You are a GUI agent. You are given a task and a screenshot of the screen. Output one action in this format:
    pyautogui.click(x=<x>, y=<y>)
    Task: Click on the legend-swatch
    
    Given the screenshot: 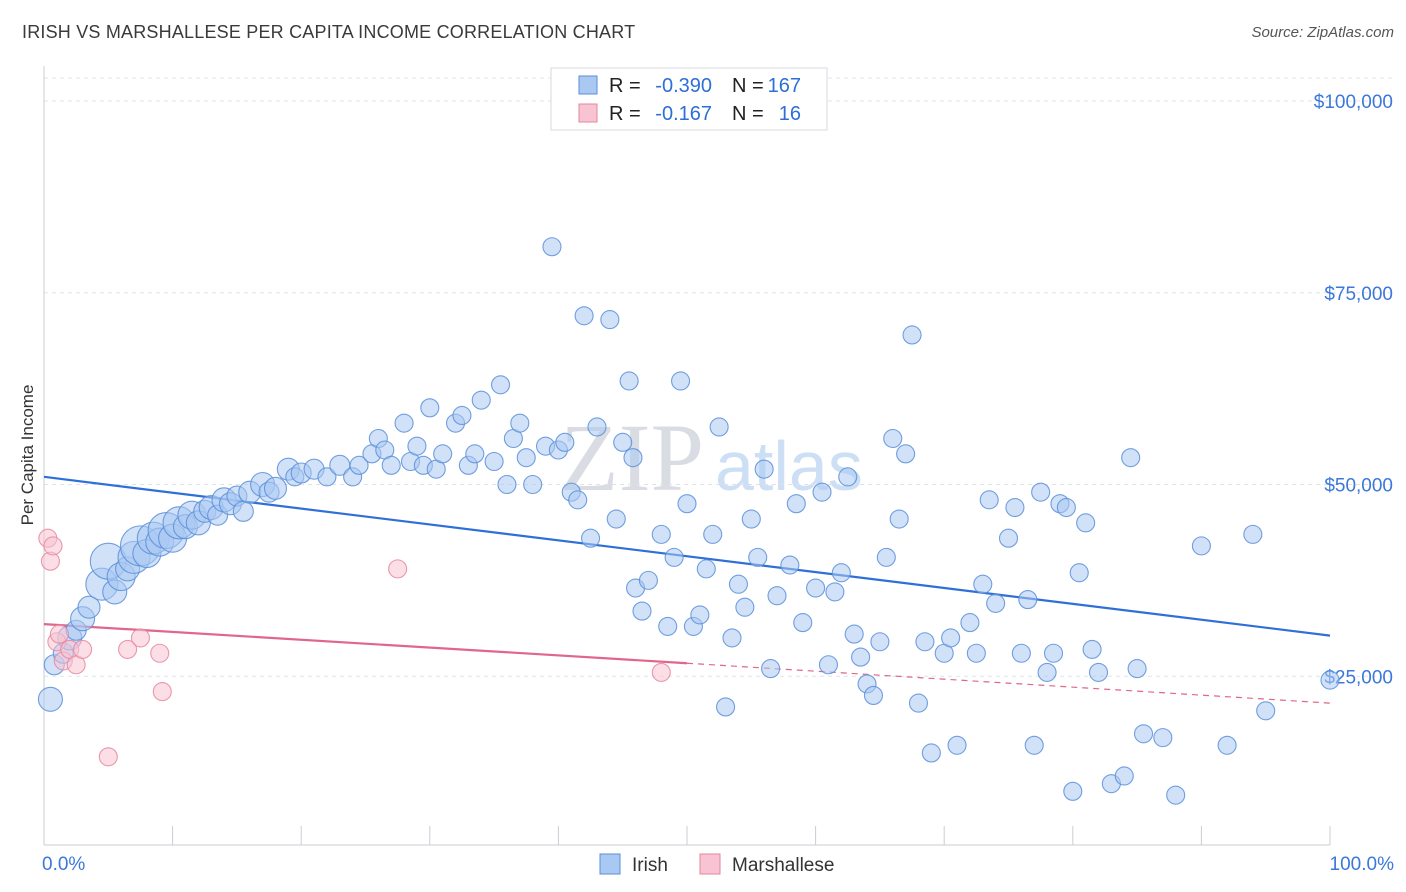 What is the action you would take?
    pyautogui.click(x=588, y=85)
    